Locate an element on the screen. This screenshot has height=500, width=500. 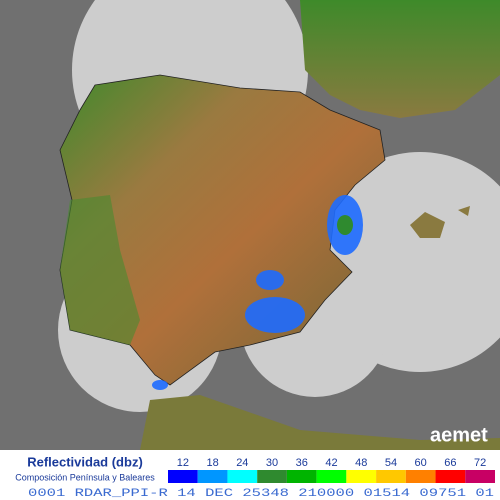
legend-title: Reflectividad (dbz) is located at coordinates (85, 461).